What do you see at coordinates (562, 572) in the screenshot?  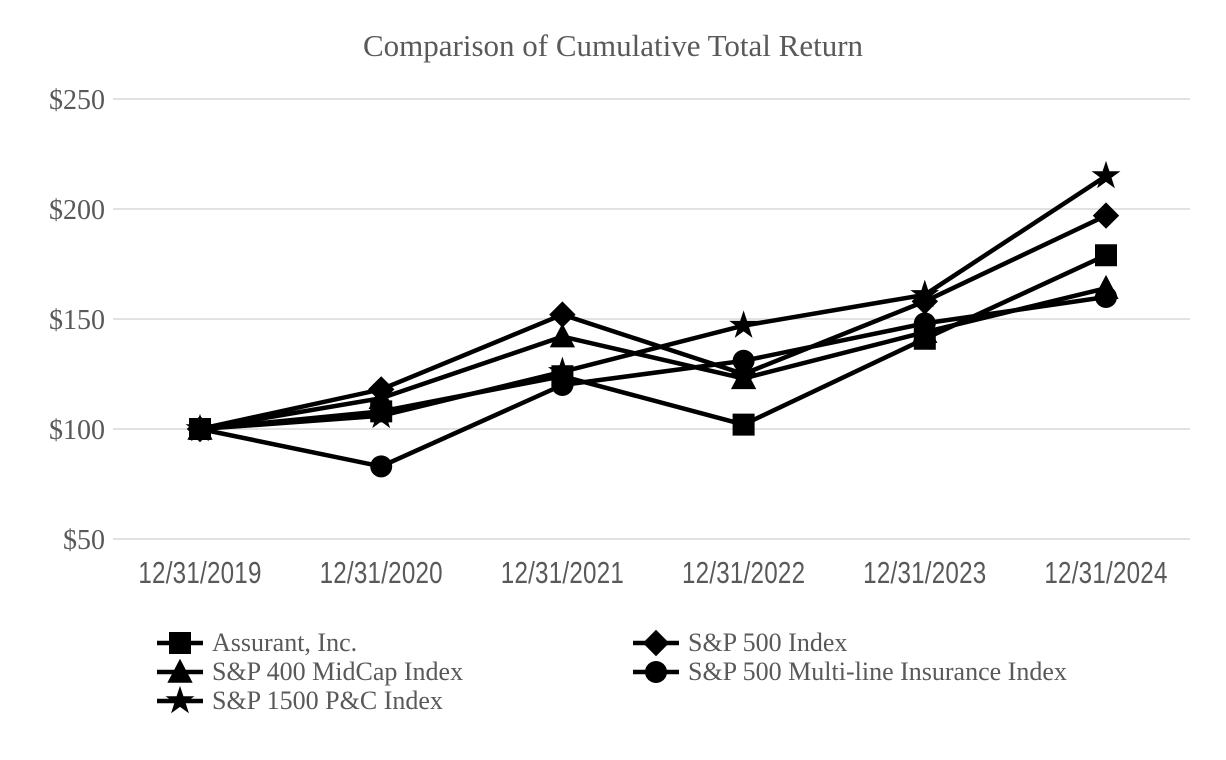 I see `x-axis-tick-label: 12/31/2021` at bounding box center [562, 572].